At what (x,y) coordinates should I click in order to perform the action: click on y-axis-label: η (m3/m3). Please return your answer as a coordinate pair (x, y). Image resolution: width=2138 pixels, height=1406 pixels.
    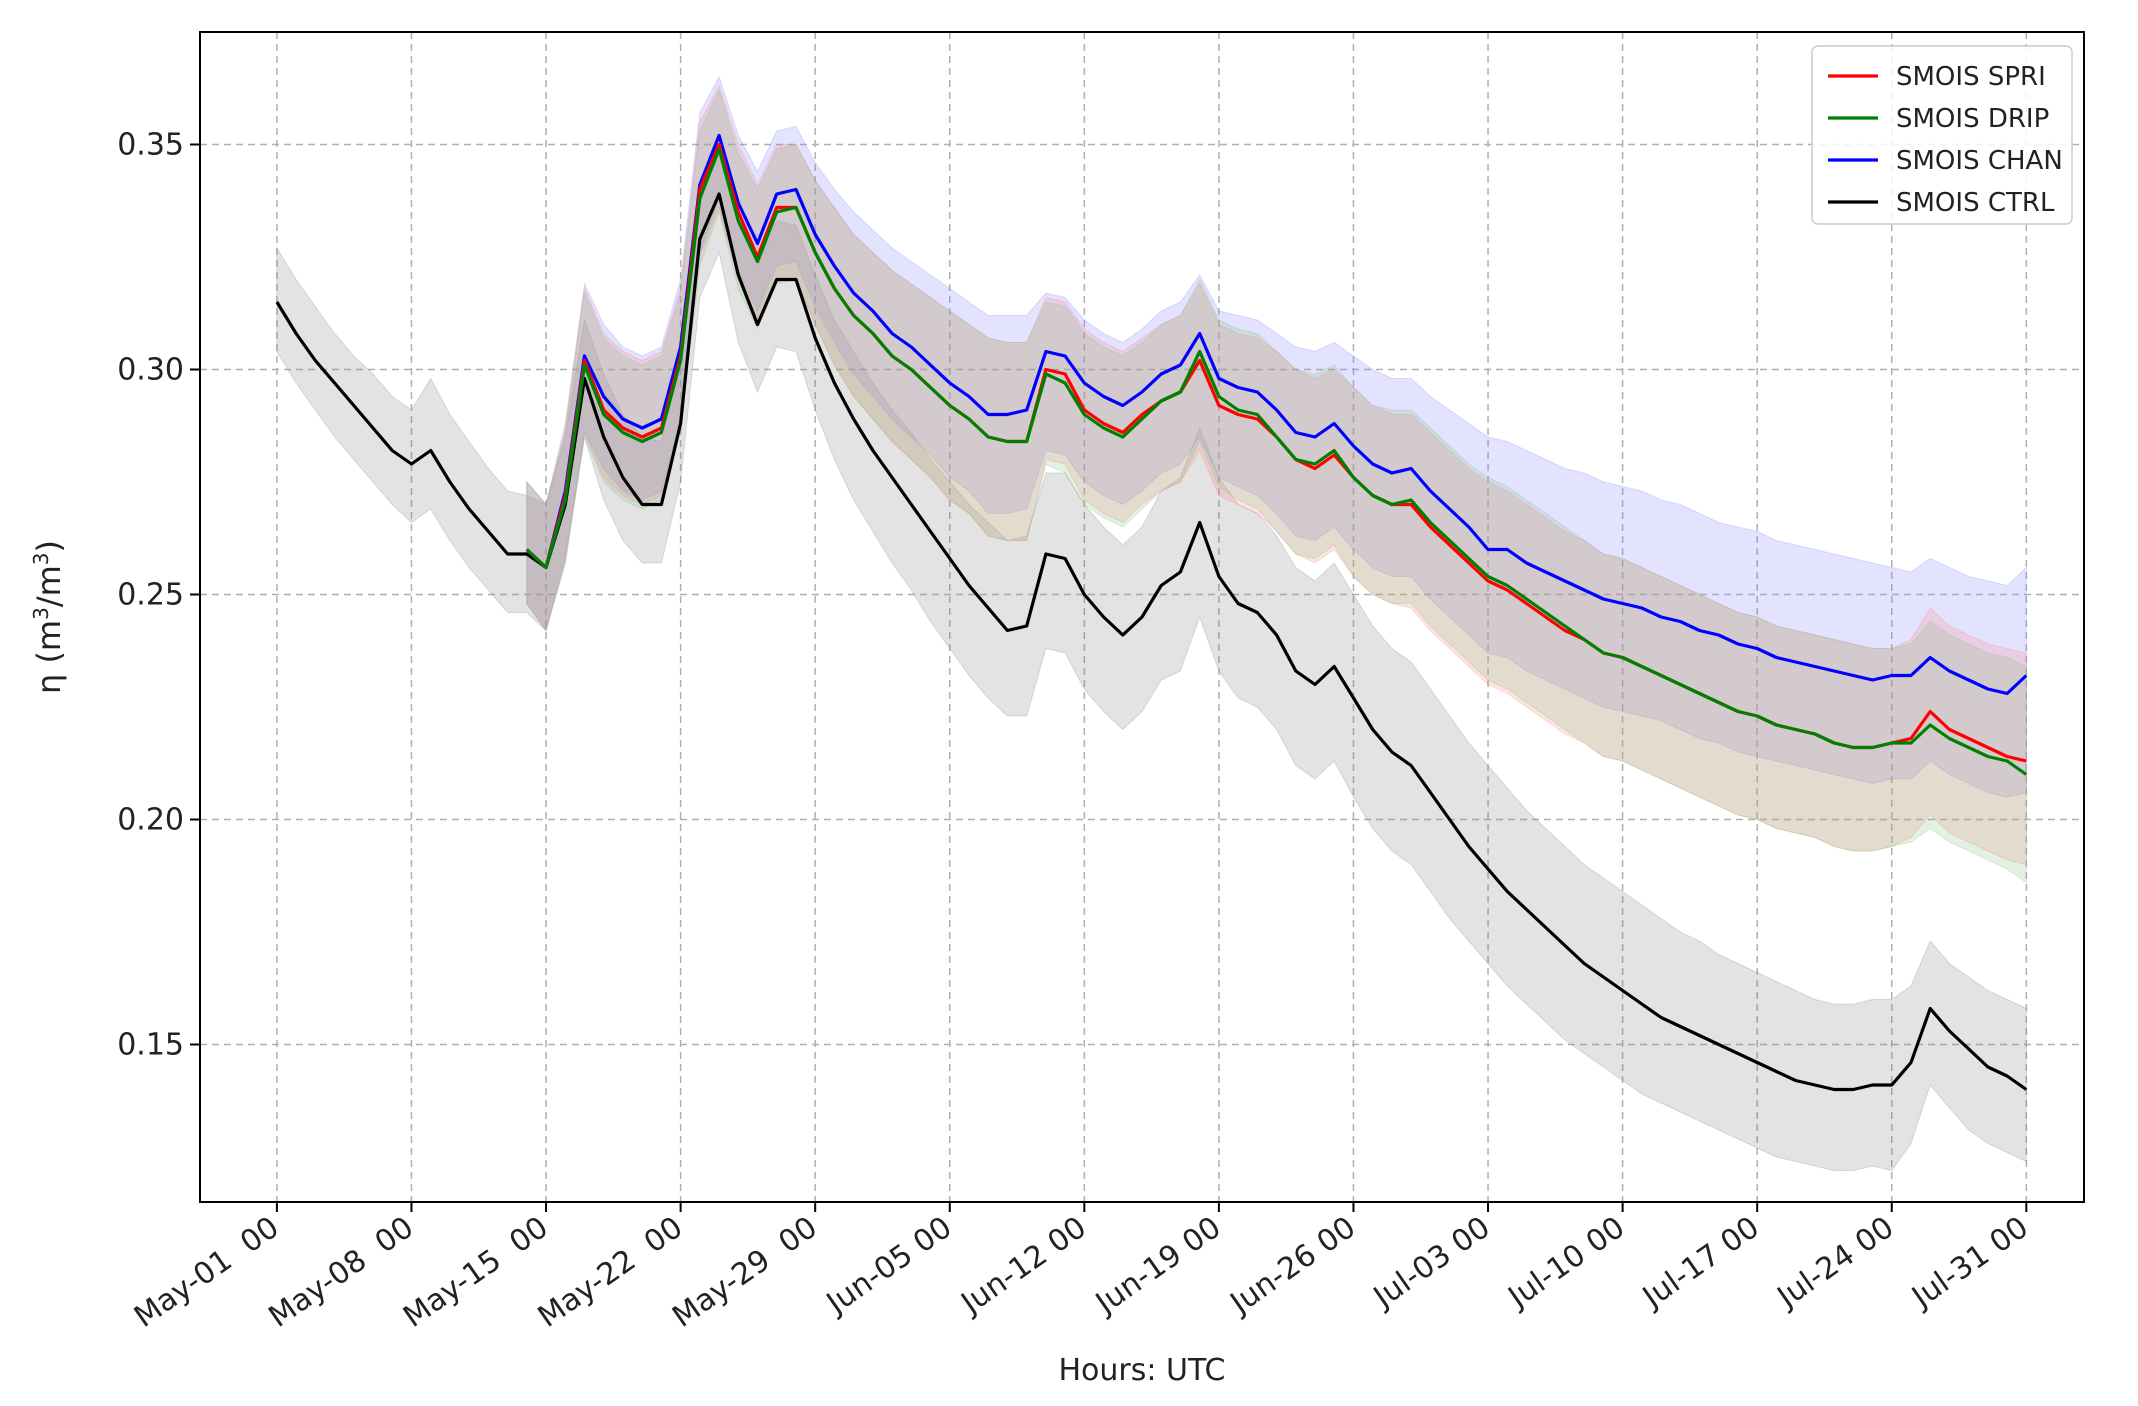
    Looking at the image, I should click on (48, 617).